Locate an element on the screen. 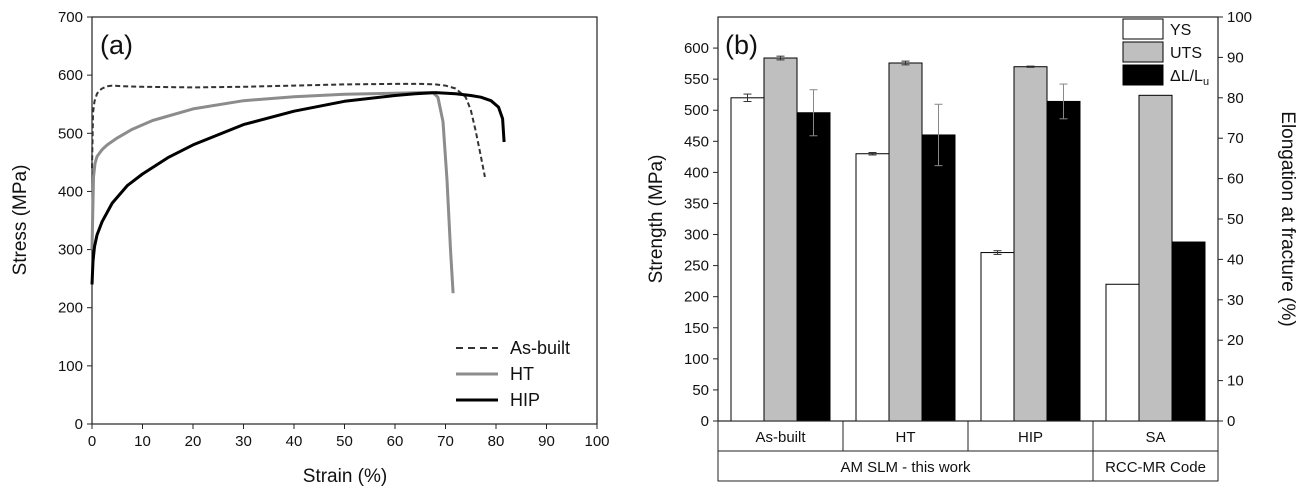 This screenshot has width=1298, height=487. panel-a-y-axis-label: Stress (MPa) is located at coordinates (20, 220).